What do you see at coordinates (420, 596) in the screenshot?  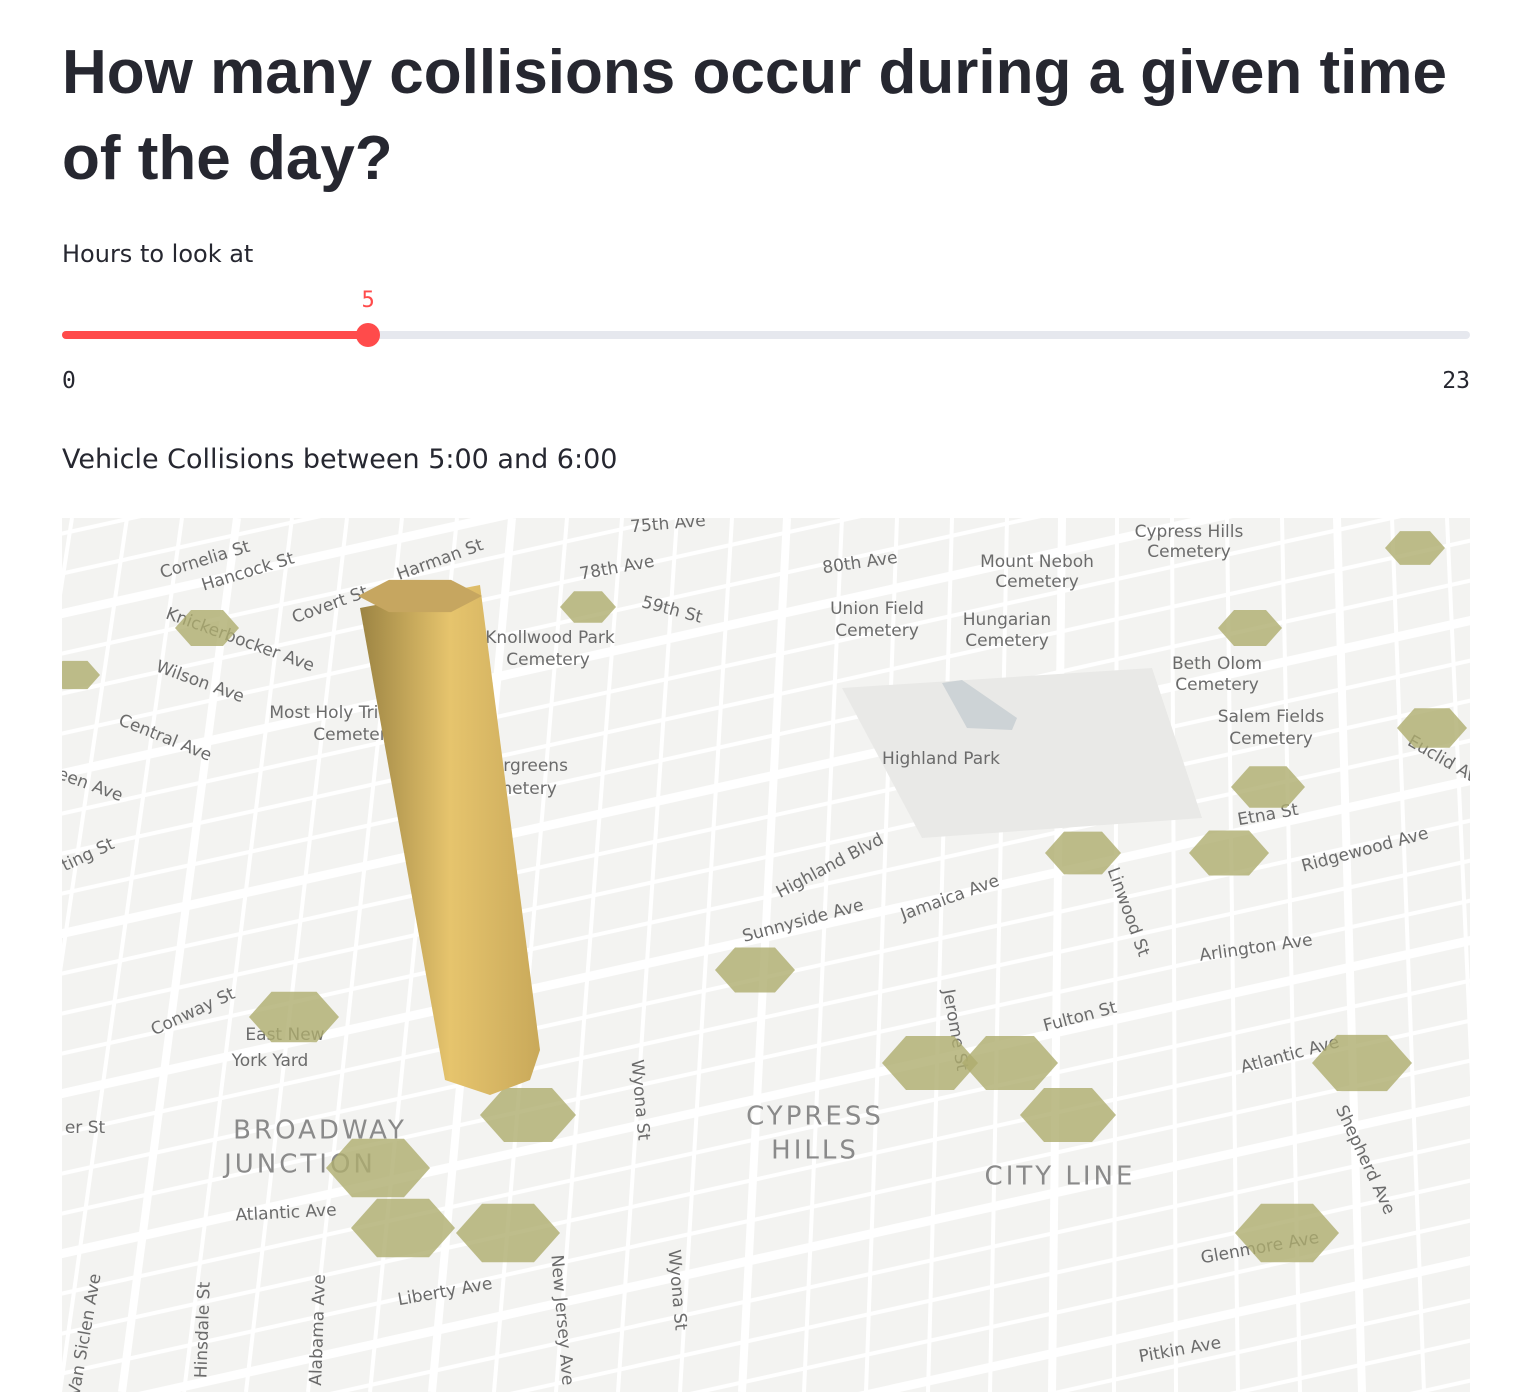 I see `column-top` at bounding box center [420, 596].